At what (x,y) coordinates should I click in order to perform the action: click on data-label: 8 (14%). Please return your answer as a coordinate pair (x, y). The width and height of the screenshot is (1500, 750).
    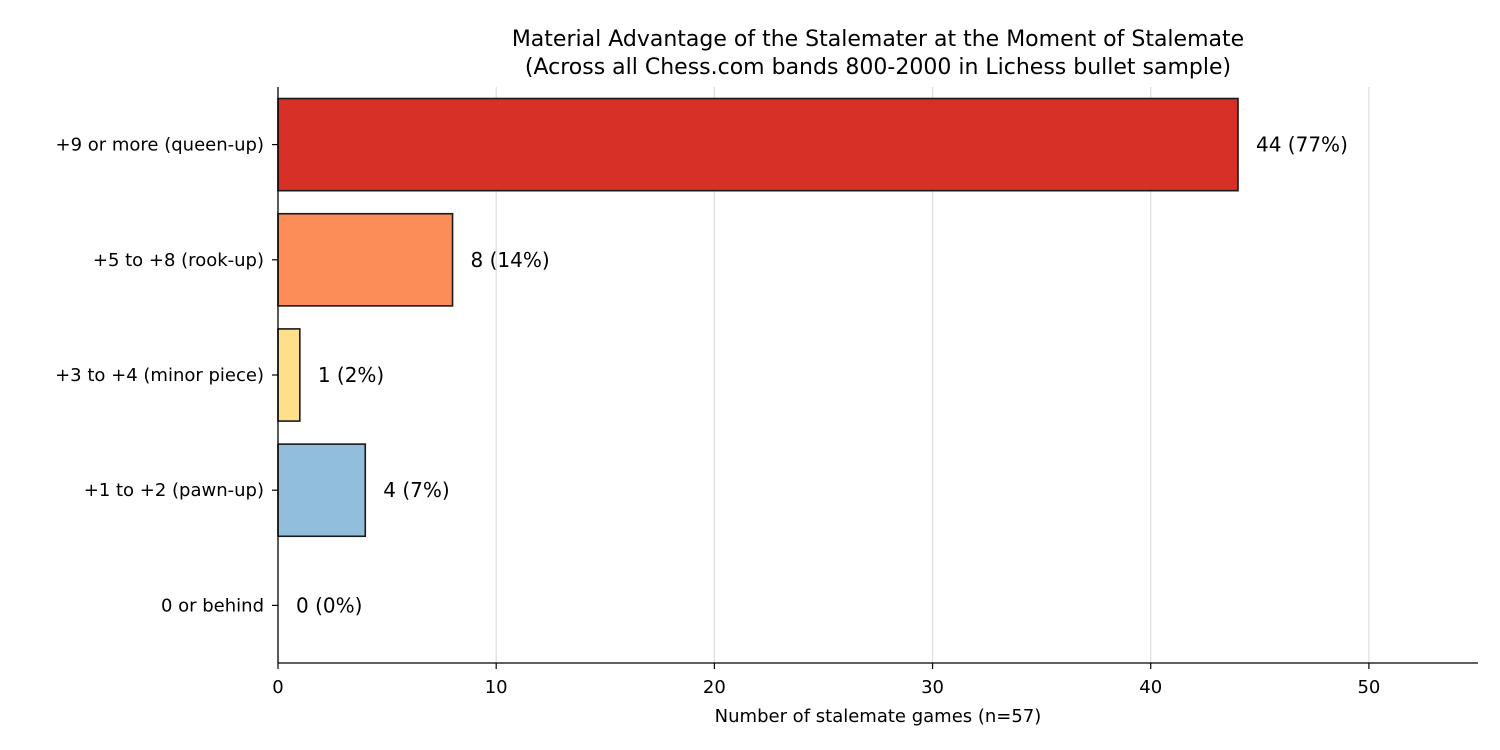
    Looking at the image, I should click on (510, 260).